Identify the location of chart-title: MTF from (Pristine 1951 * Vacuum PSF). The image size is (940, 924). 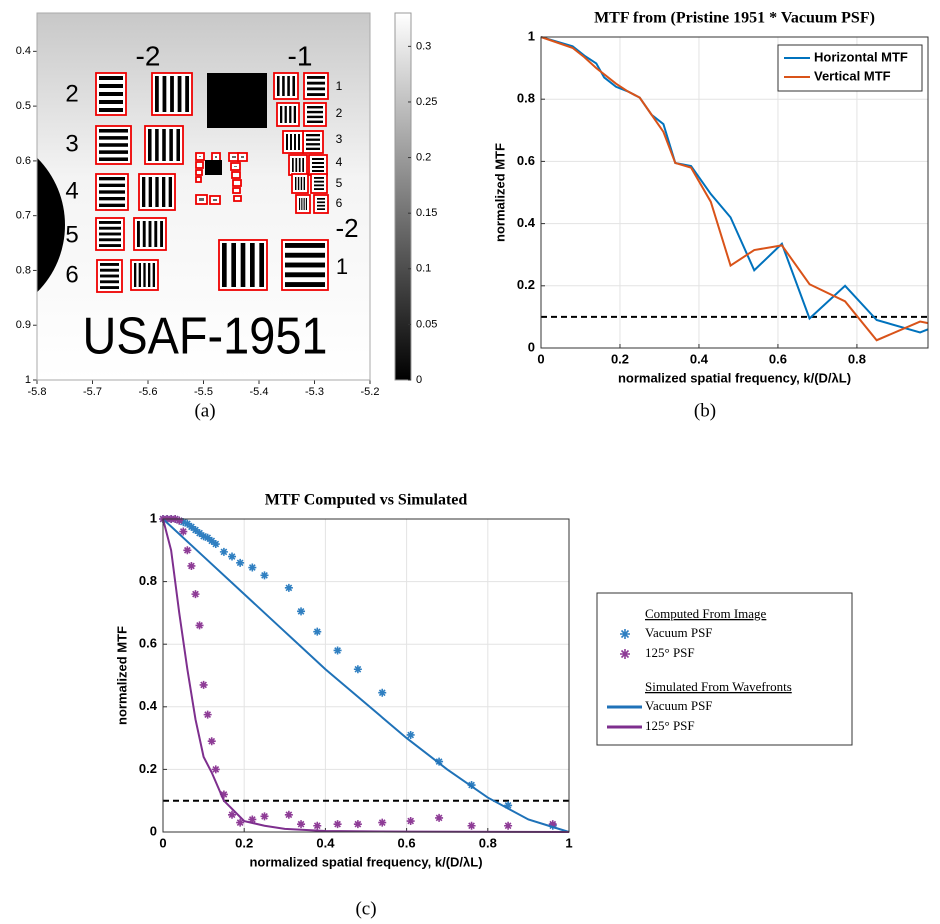
(734, 18).